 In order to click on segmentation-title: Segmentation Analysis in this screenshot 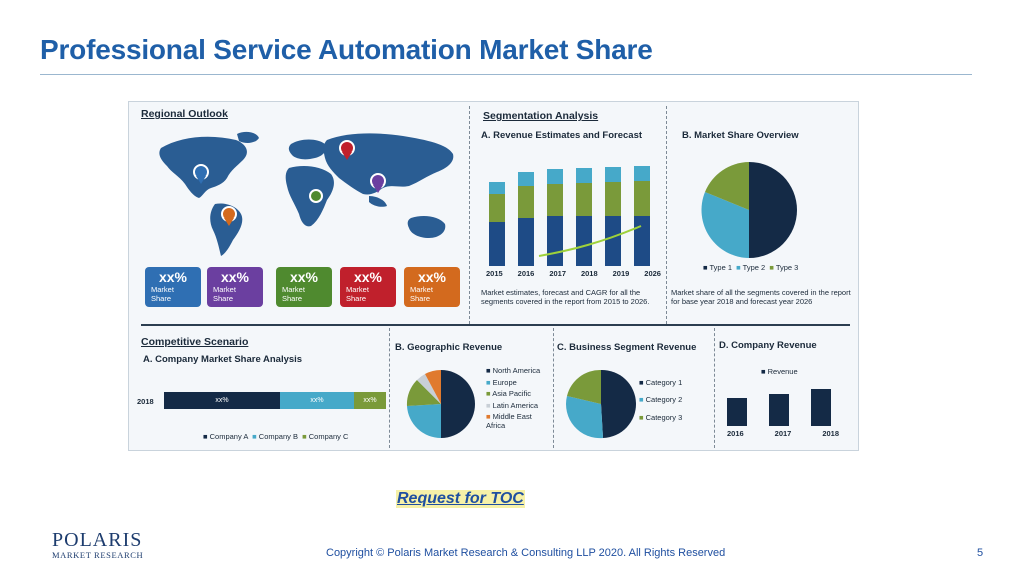, I will do `click(541, 116)`.